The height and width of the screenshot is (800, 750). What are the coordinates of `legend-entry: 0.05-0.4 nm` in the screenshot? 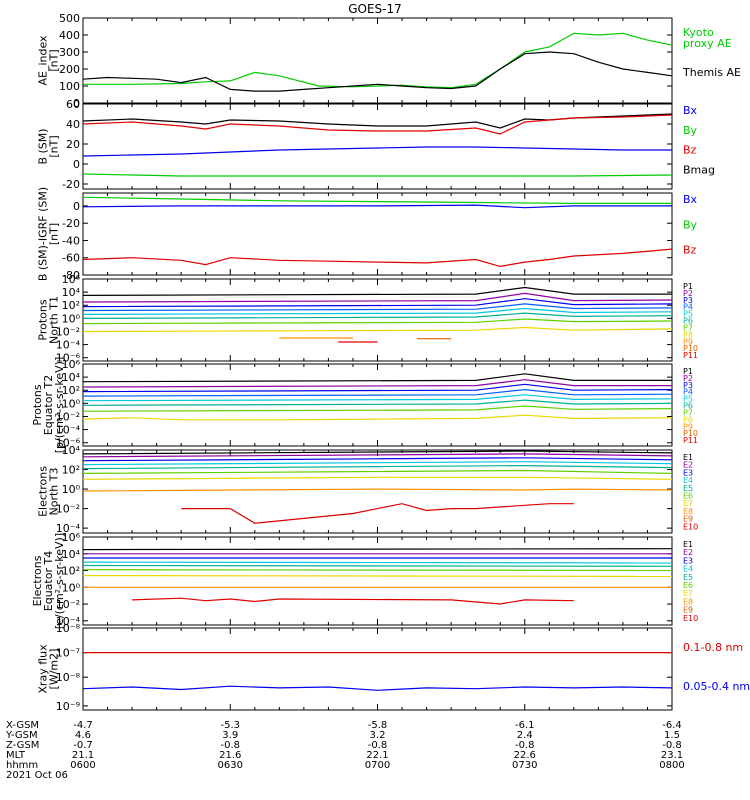 It's located at (716, 686).